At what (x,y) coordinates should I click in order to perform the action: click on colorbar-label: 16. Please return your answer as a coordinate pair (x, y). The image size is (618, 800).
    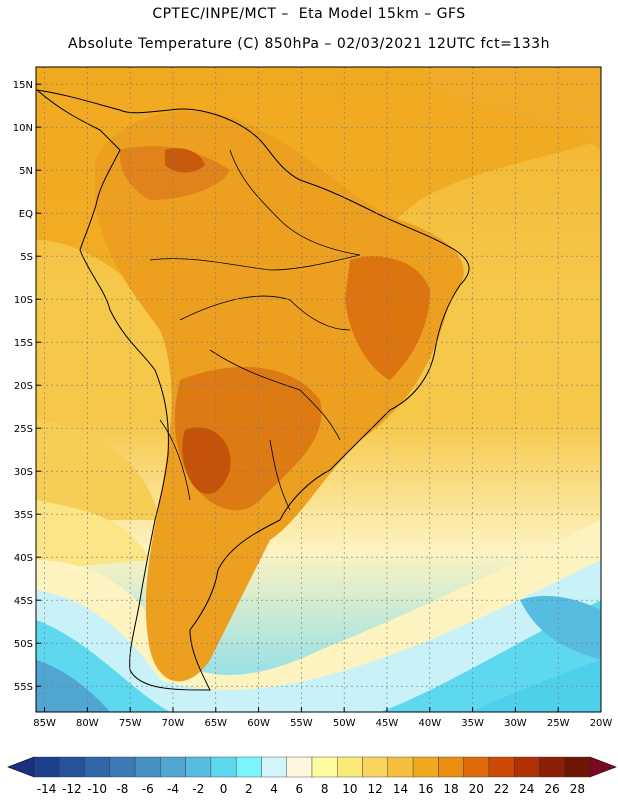
    Looking at the image, I should click on (425, 789).